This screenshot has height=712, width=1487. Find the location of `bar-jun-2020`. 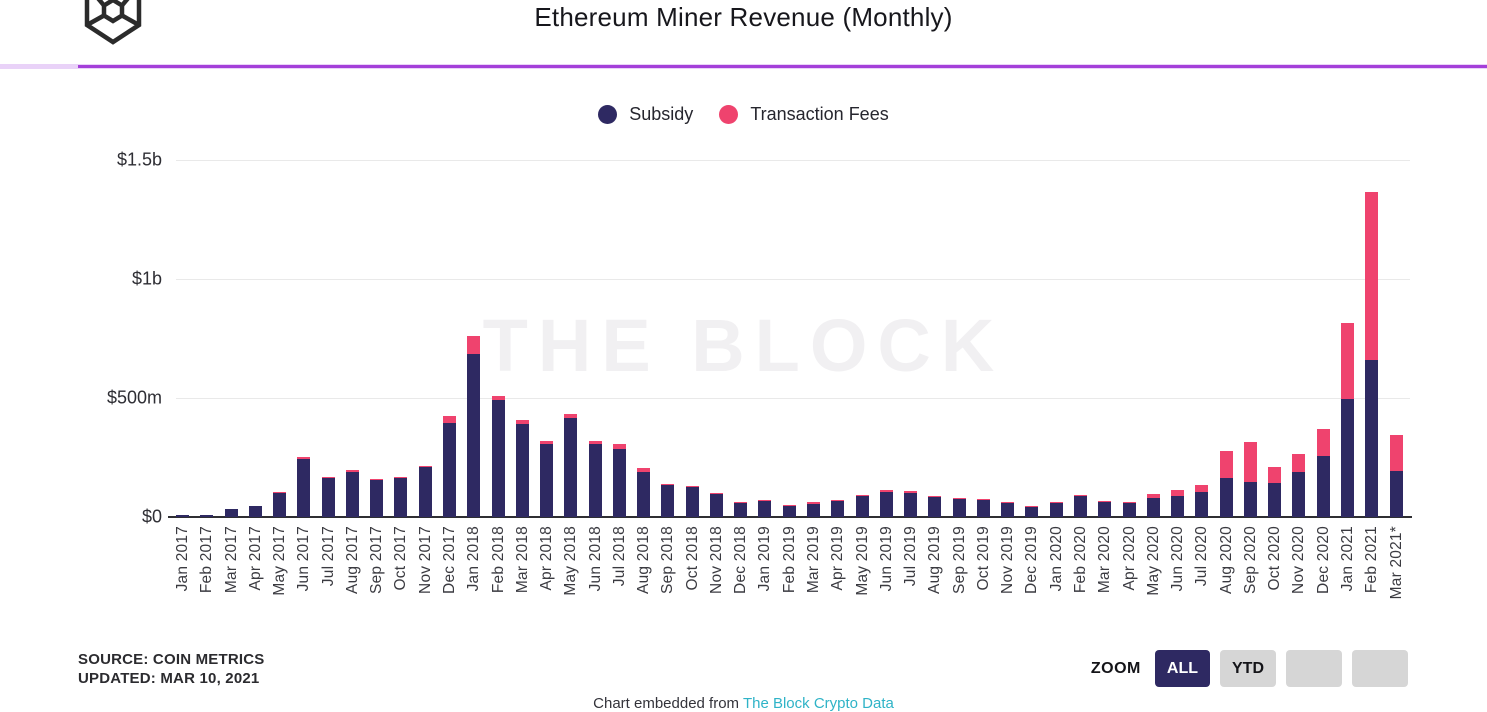

bar-jun-2020 is located at coordinates (1178, 503).